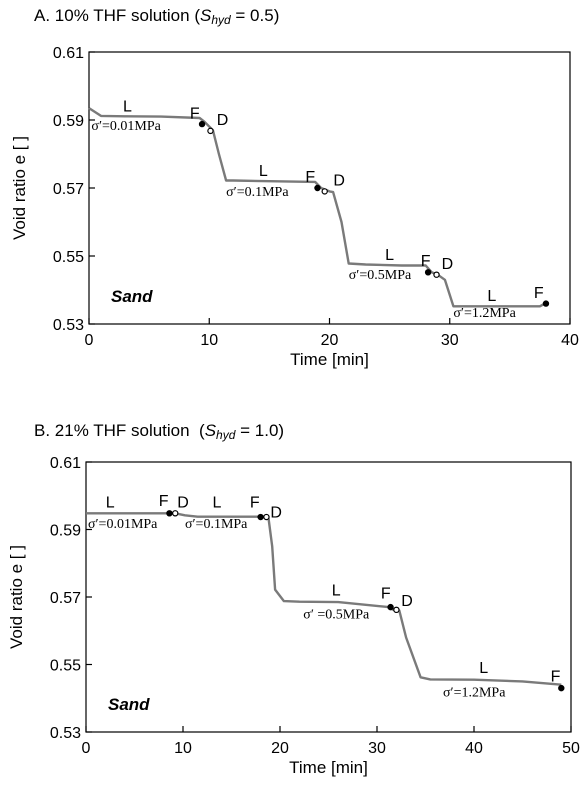  I want to click on x-tick-label: 50, so click(571, 748).